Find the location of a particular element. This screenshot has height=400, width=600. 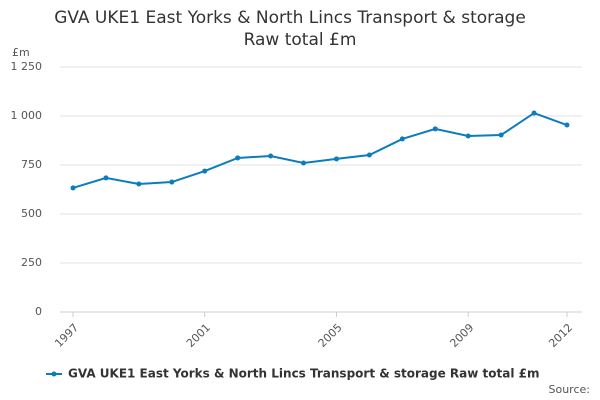

y-tick-label: 500 is located at coordinates (31, 213).